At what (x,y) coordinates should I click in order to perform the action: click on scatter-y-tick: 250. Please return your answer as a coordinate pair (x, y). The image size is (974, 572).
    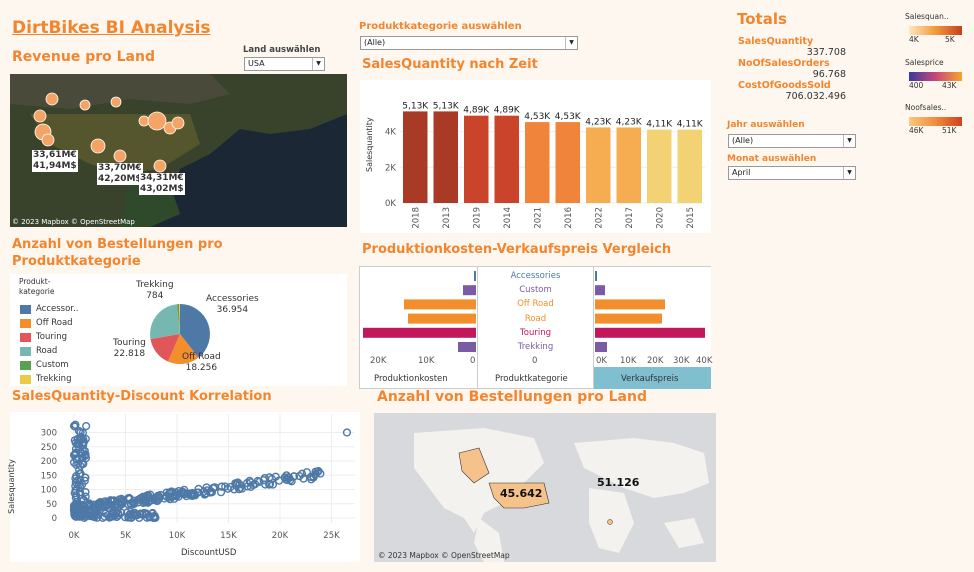
    Looking at the image, I should click on (49, 448).